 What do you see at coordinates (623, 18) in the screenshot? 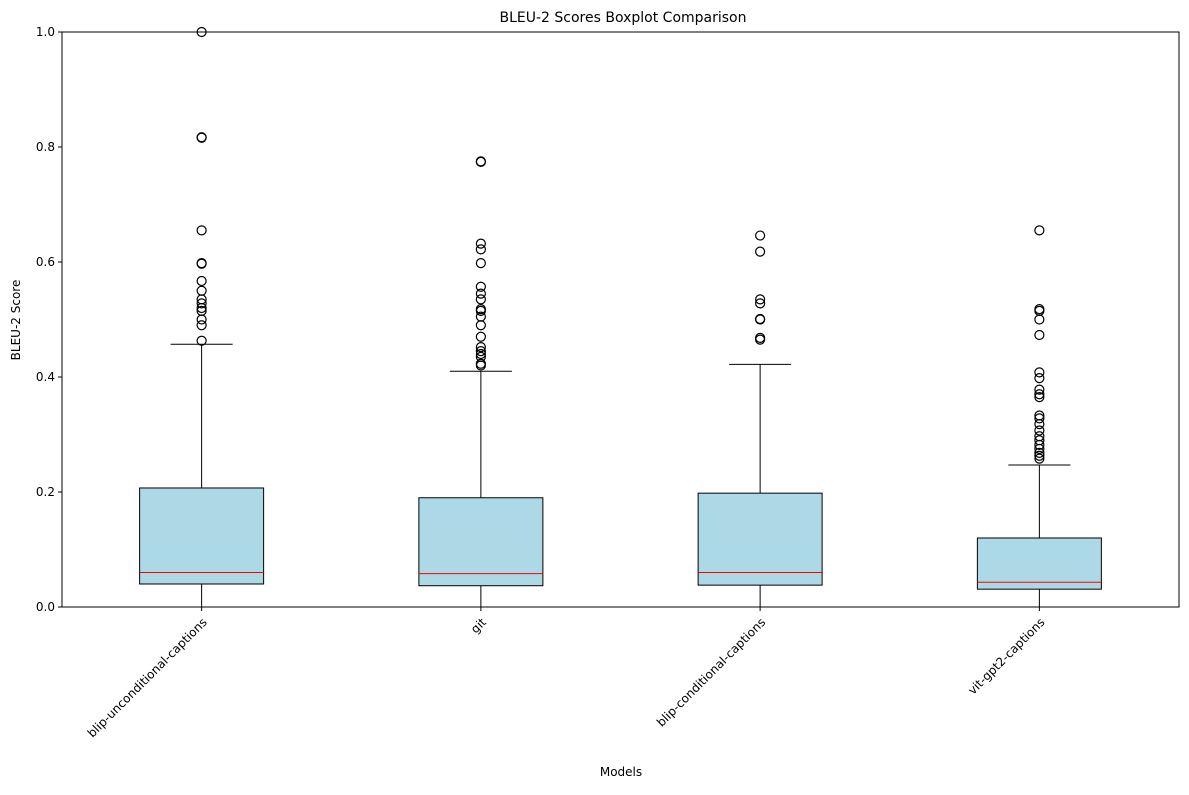
I see `chart-title: BLEU-2 Scores Boxplot Comparison` at bounding box center [623, 18].